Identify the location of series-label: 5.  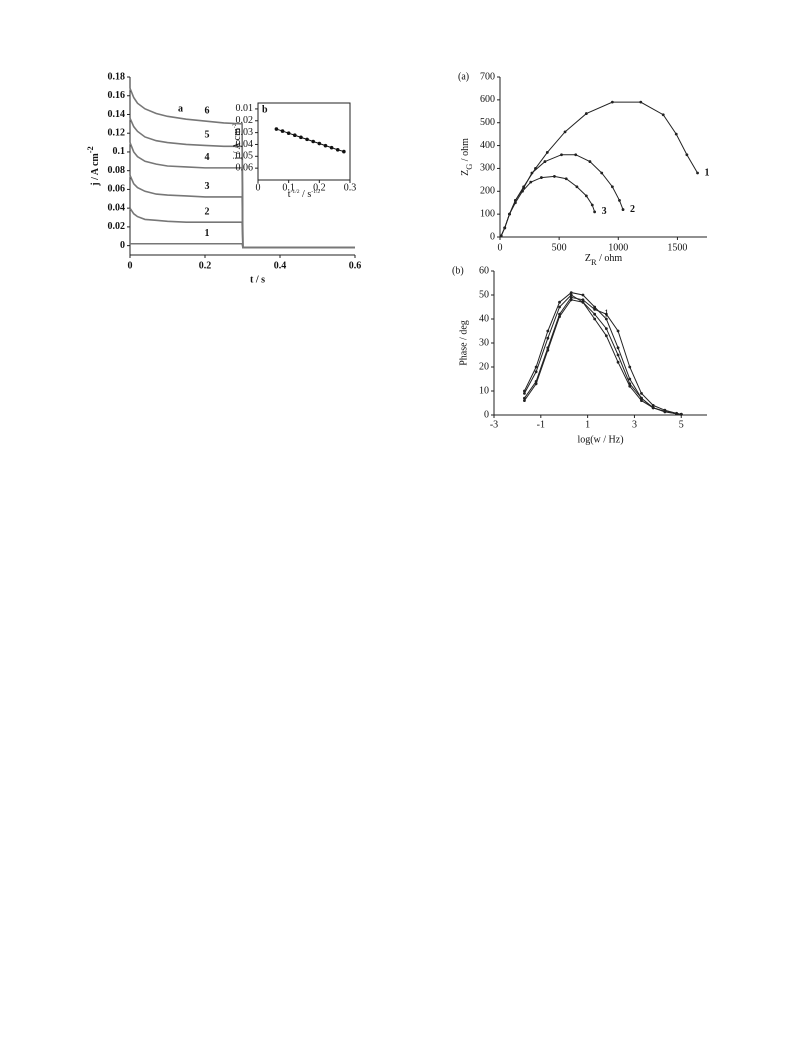
(207, 135).